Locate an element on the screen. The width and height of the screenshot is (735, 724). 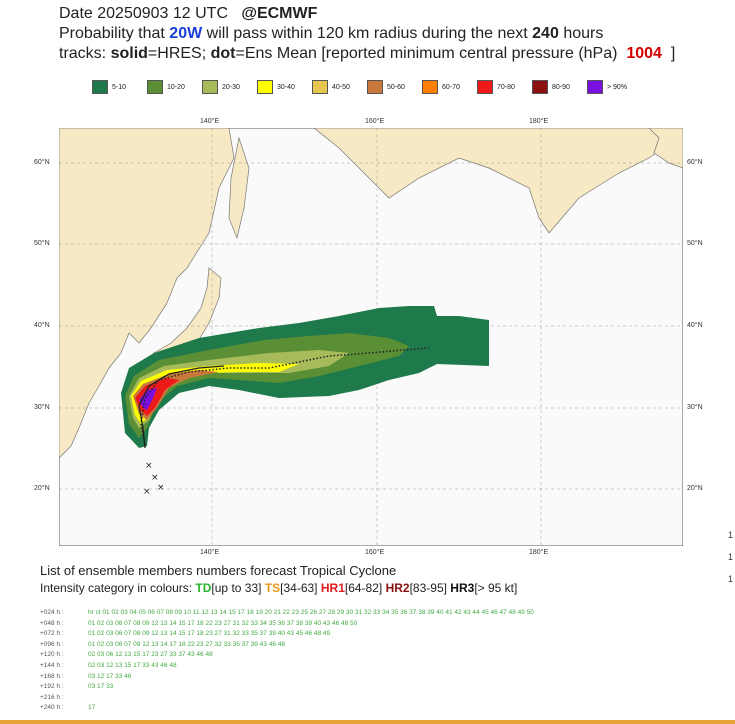
dot-label: dot is located at coordinates (223, 53).